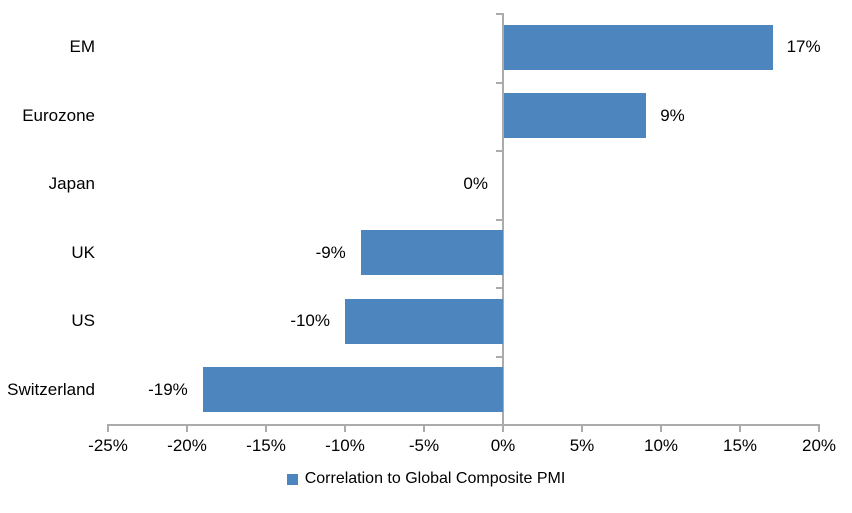  Describe the element at coordinates (638, 47) in the screenshot. I see `bar-em` at that location.